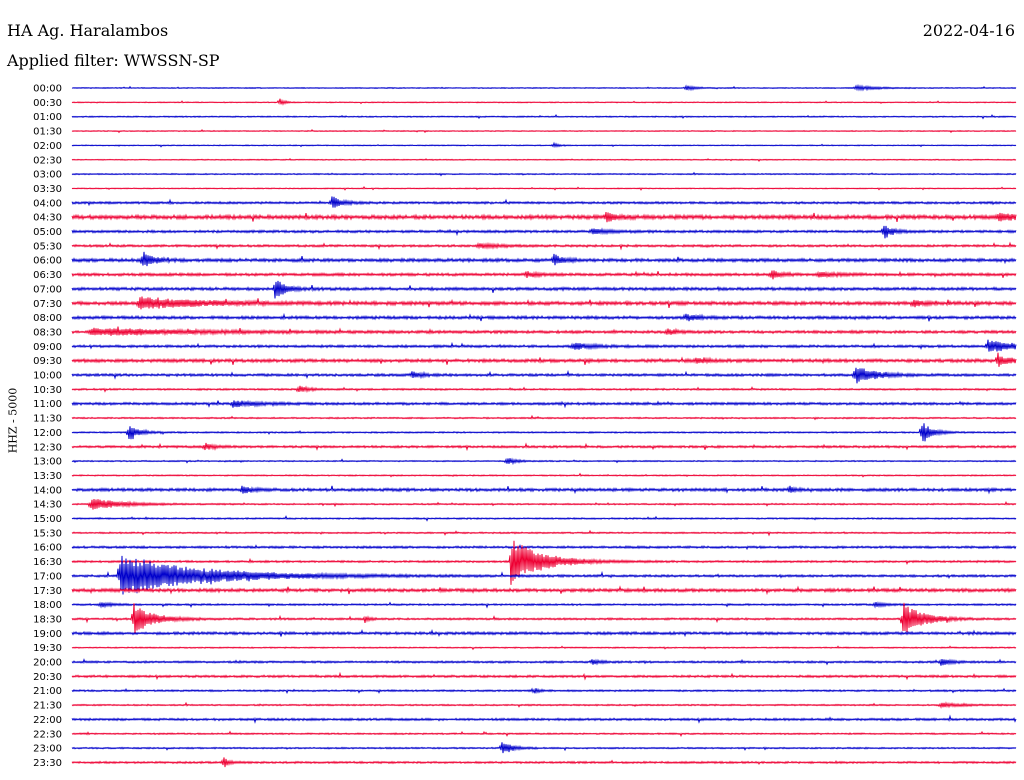  Describe the element at coordinates (47, 160) in the screenshot. I see `row-time-label: 02:30` at that location.